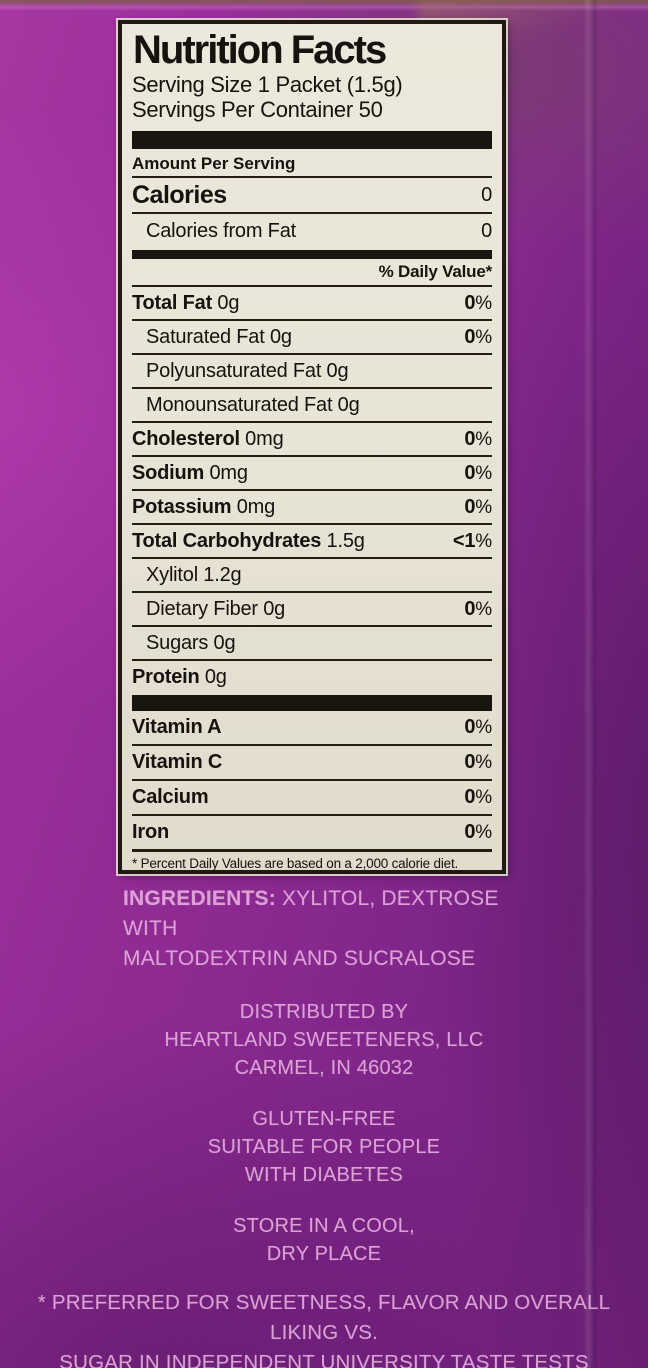  Describe the element at coordinates (204, 506) in the screenshot. I see `nutrient-name: Potassium 0mg` at that location.